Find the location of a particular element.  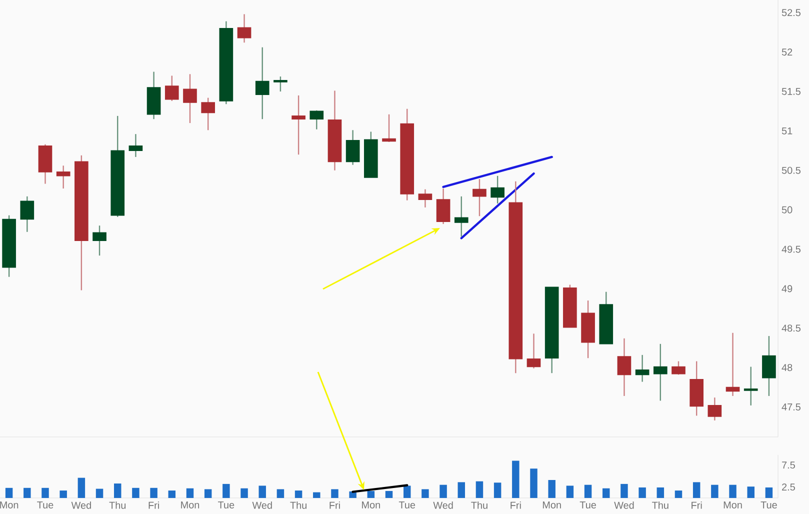

y-tick-label: 52 is located at coordinates (787, 52).